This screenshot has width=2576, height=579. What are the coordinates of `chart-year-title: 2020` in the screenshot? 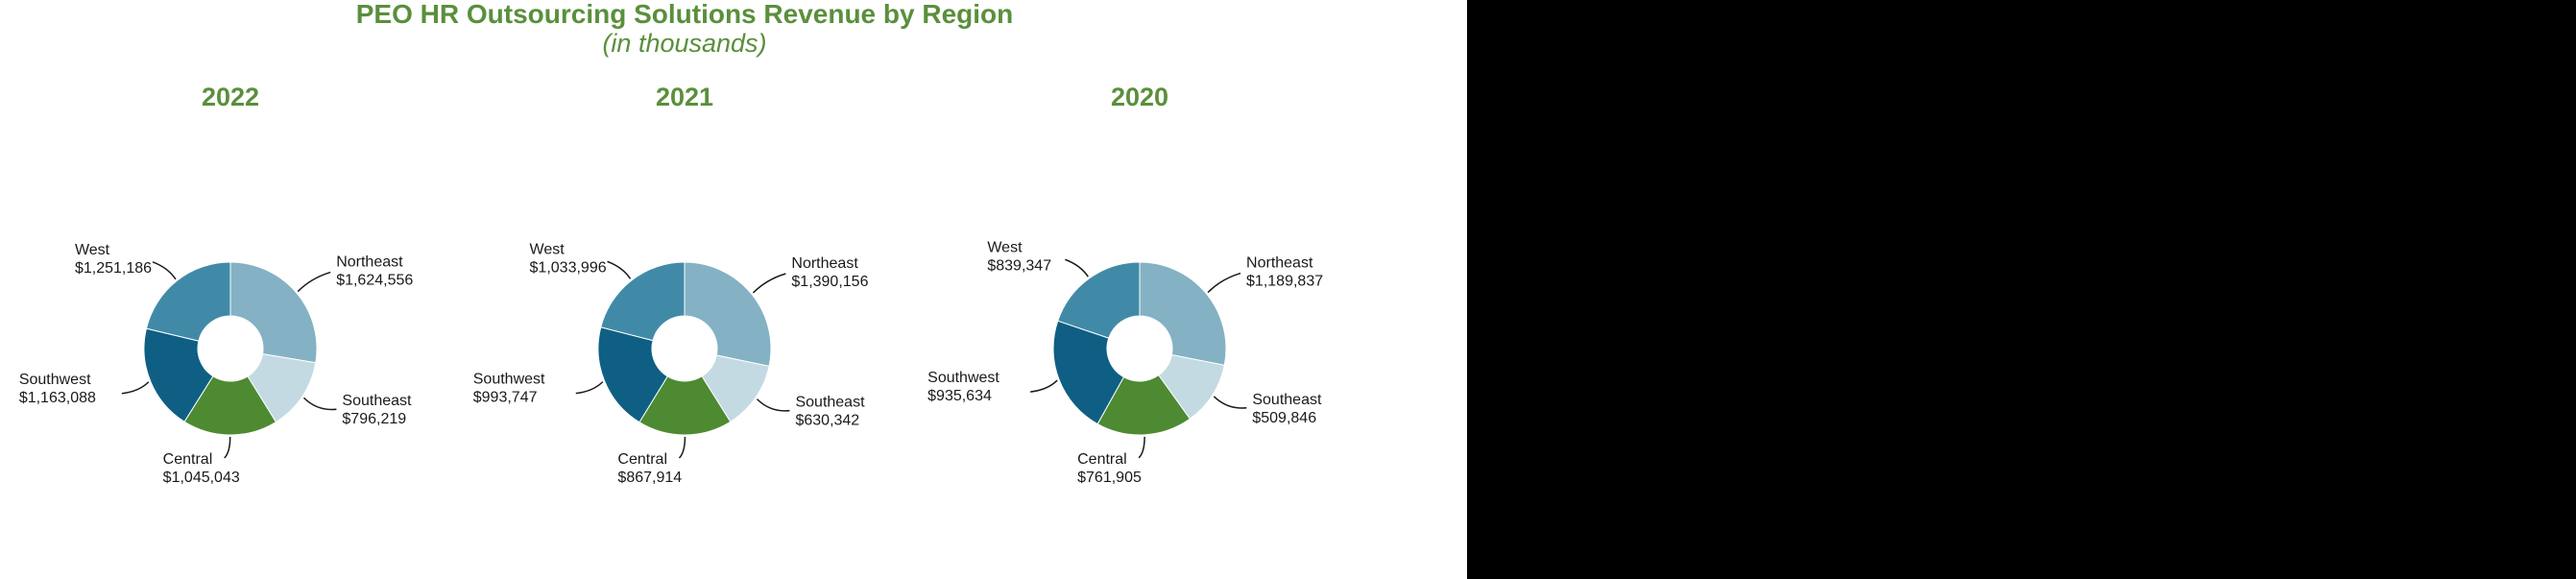 It's located at (1139, 97).